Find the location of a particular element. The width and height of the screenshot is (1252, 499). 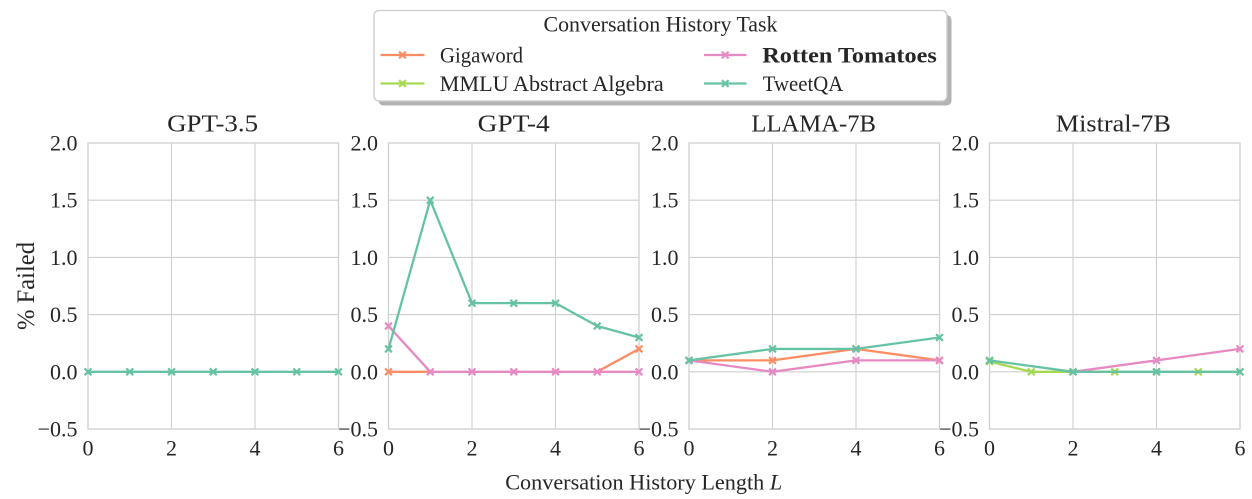

svg-text: Conversation History Length L is located at coordinates (643, 482).